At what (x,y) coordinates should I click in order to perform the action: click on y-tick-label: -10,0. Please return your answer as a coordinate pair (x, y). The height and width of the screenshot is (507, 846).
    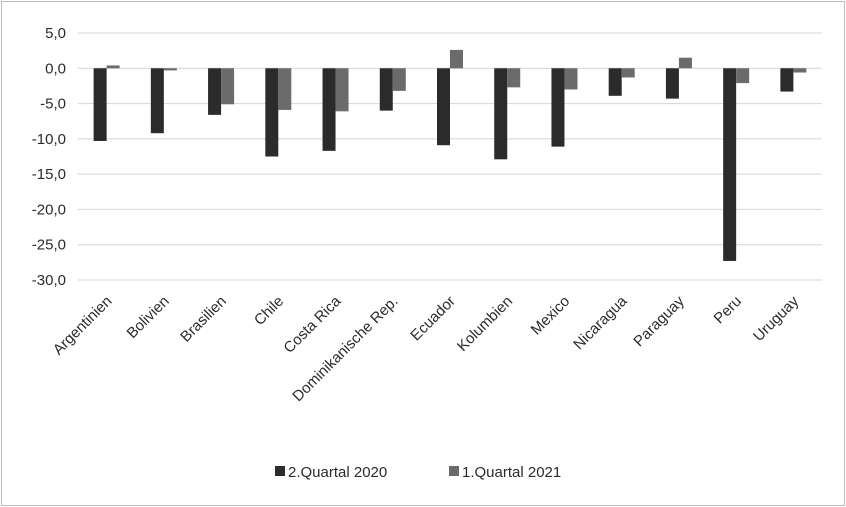
    Looking at the image, I should click on (49, 139).